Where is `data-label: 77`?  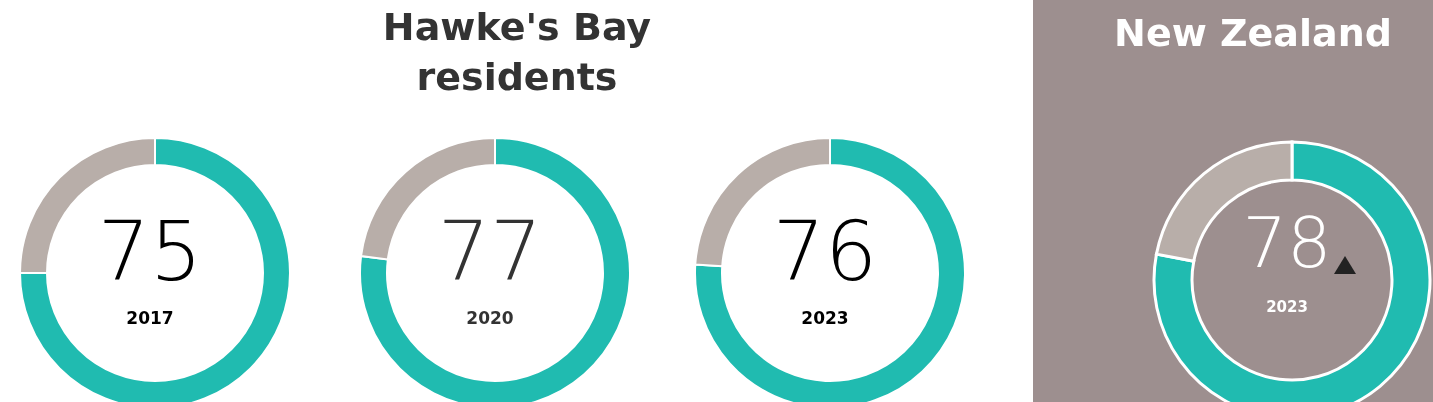 data-label: 77 is located at coordinates (490, 251).